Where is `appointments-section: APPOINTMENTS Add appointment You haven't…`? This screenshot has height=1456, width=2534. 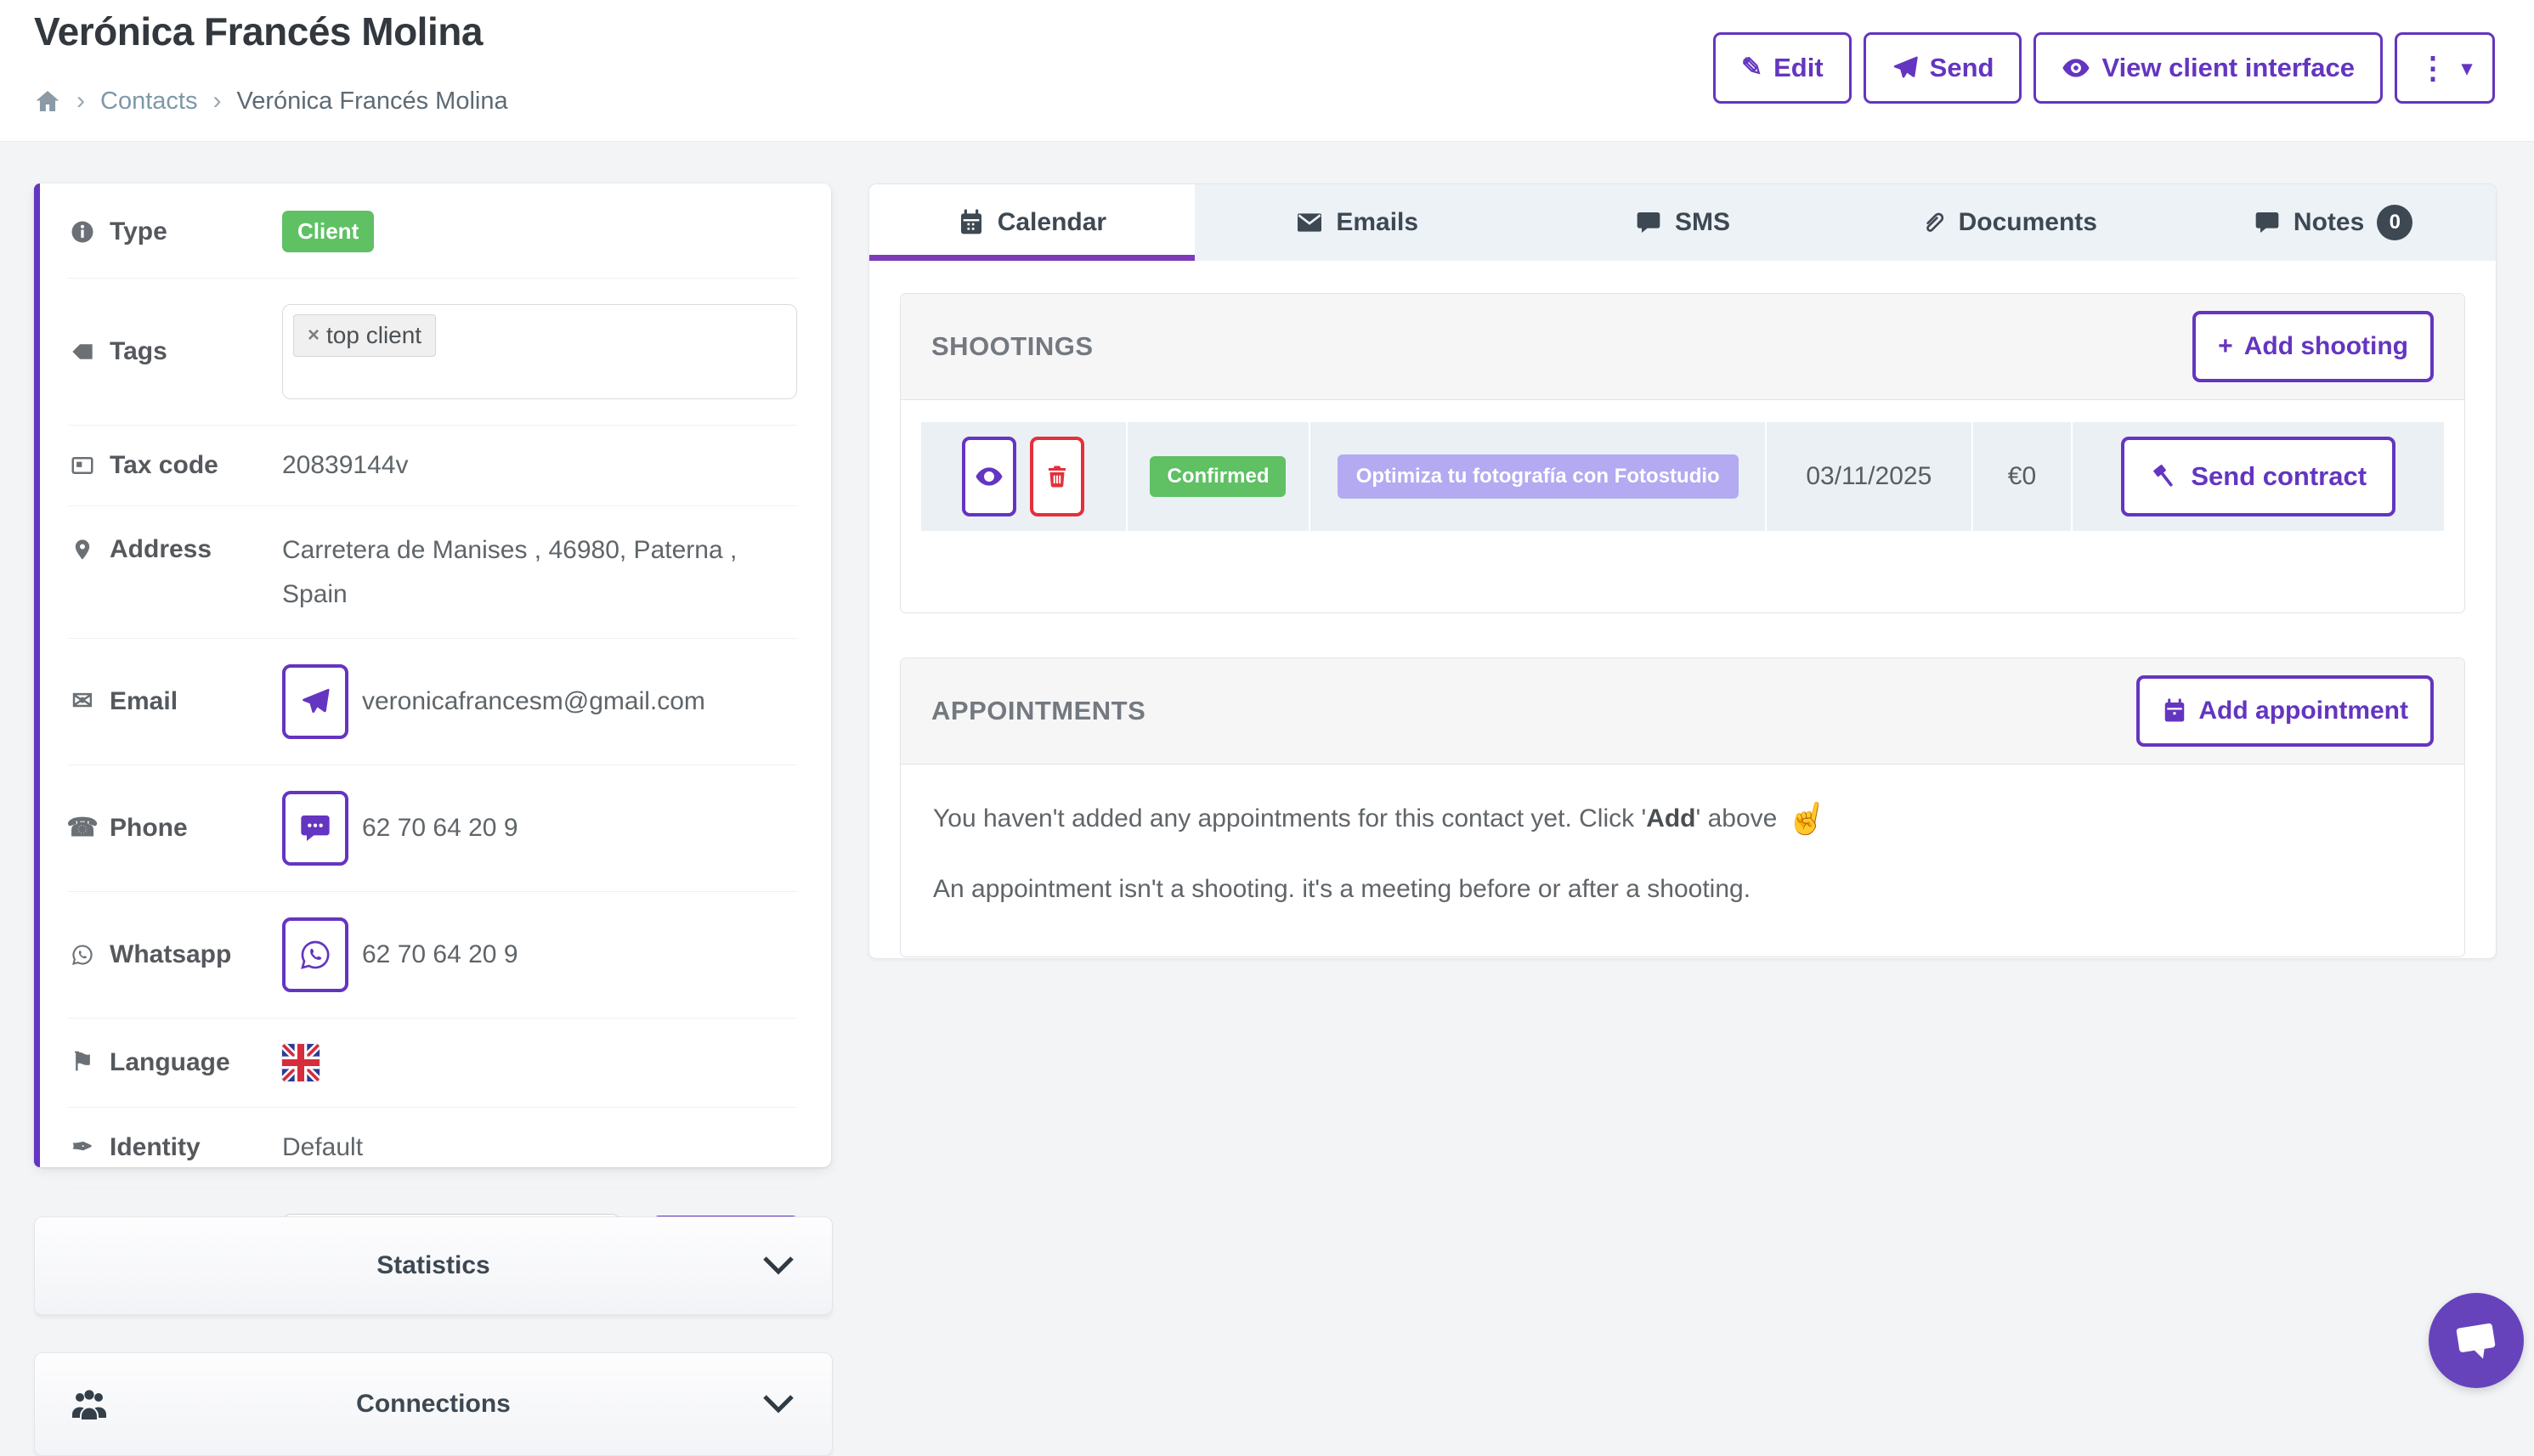 appointments-section: APPOINTMENTS Add appointment You haven't… is located at coordinates (1682, 807).